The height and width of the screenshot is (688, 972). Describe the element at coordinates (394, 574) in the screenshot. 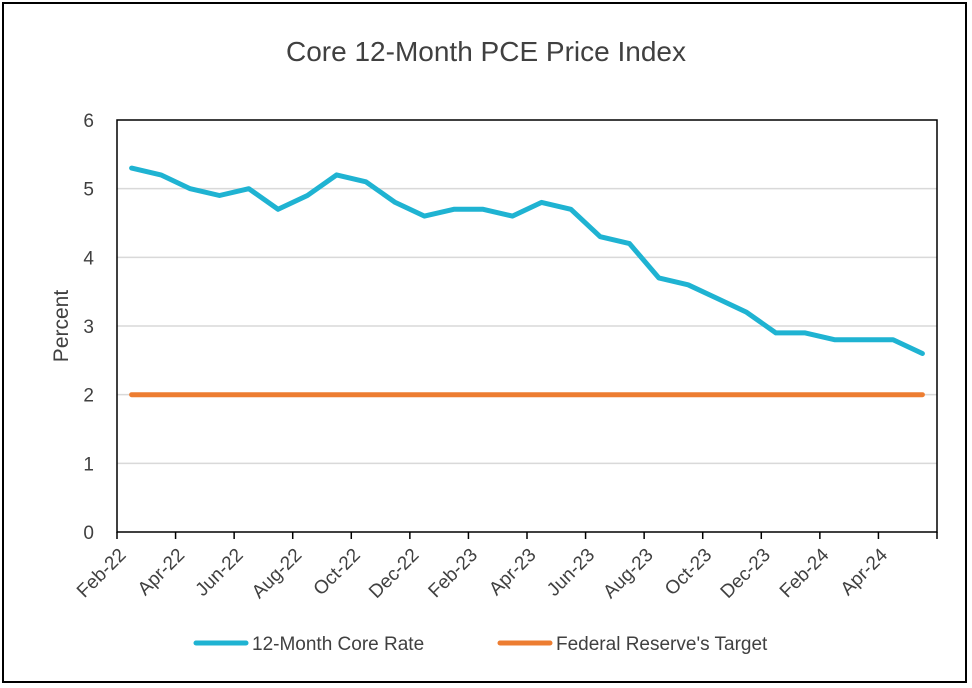

I see `x-tick-label: Dec-22` at that location.